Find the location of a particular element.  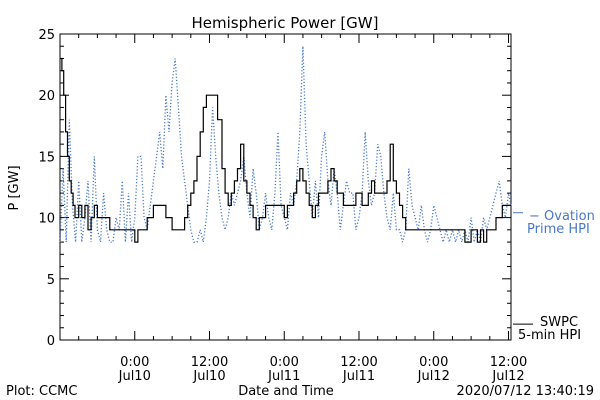

plot-timestamp: 2020/07/12 13:40:19 is located at coordinates (525, 391).